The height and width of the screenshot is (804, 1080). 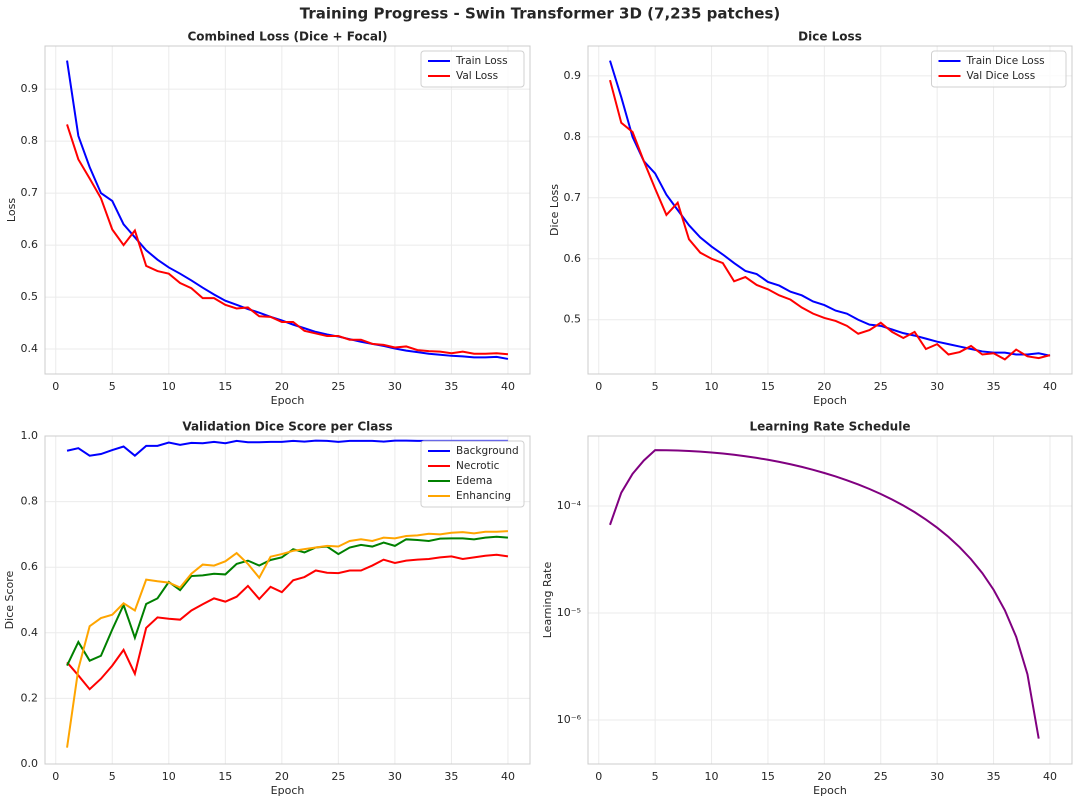 What do you see at coordinates (30, 435) in the screenshot?
I see `y-tick-label: 1.0` at bounding box center [30, 435].